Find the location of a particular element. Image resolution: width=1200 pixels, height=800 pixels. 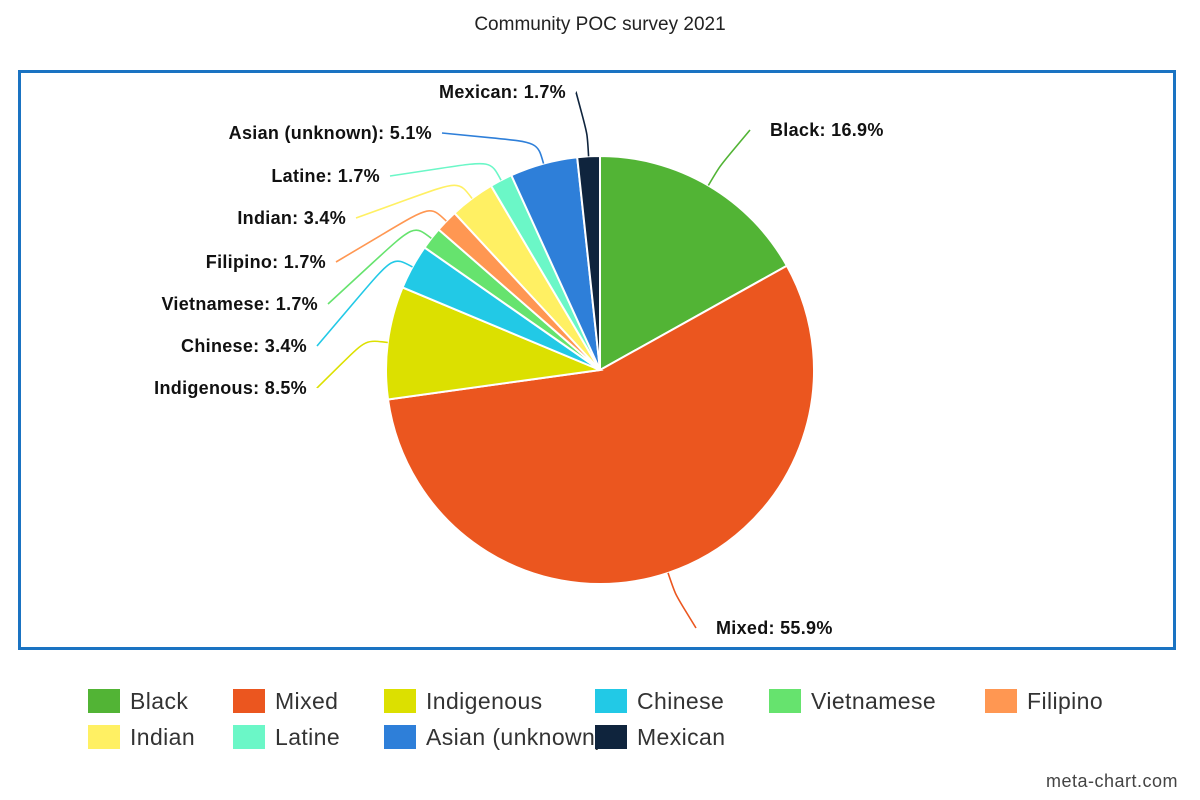

slice-label: Mexican: 1.7% is located at coordinates (502, 92).